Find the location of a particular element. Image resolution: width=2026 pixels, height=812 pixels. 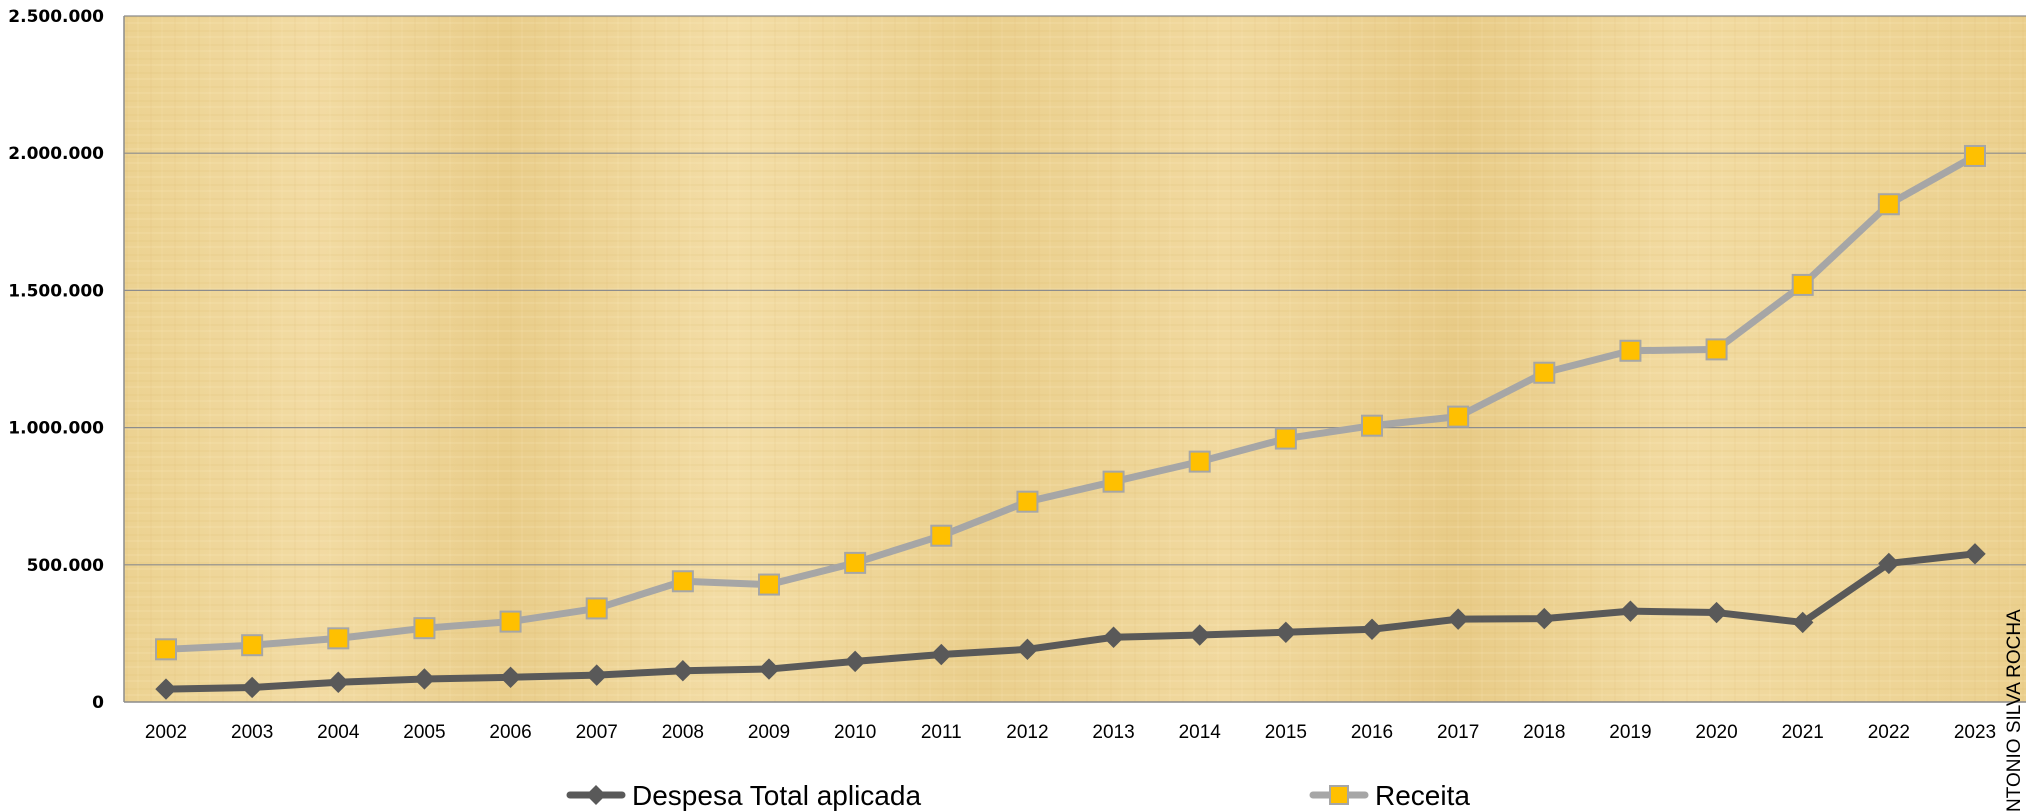

x-tick-label: 2002 is located at coordinates (166, 732).